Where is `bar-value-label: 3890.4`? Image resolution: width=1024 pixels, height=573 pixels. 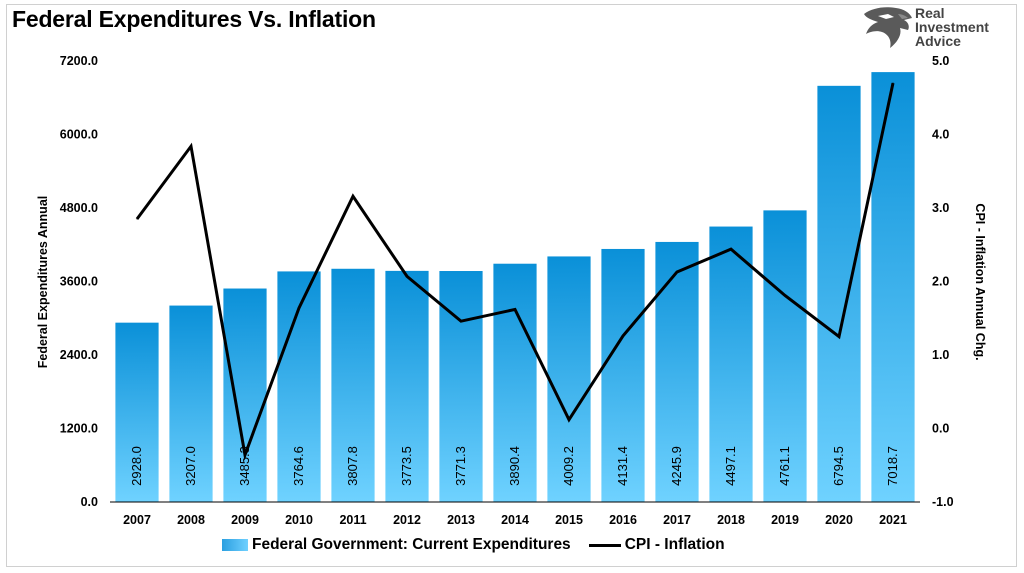 bar-value-label: 3890.4 is located at coordinates (514, 466).